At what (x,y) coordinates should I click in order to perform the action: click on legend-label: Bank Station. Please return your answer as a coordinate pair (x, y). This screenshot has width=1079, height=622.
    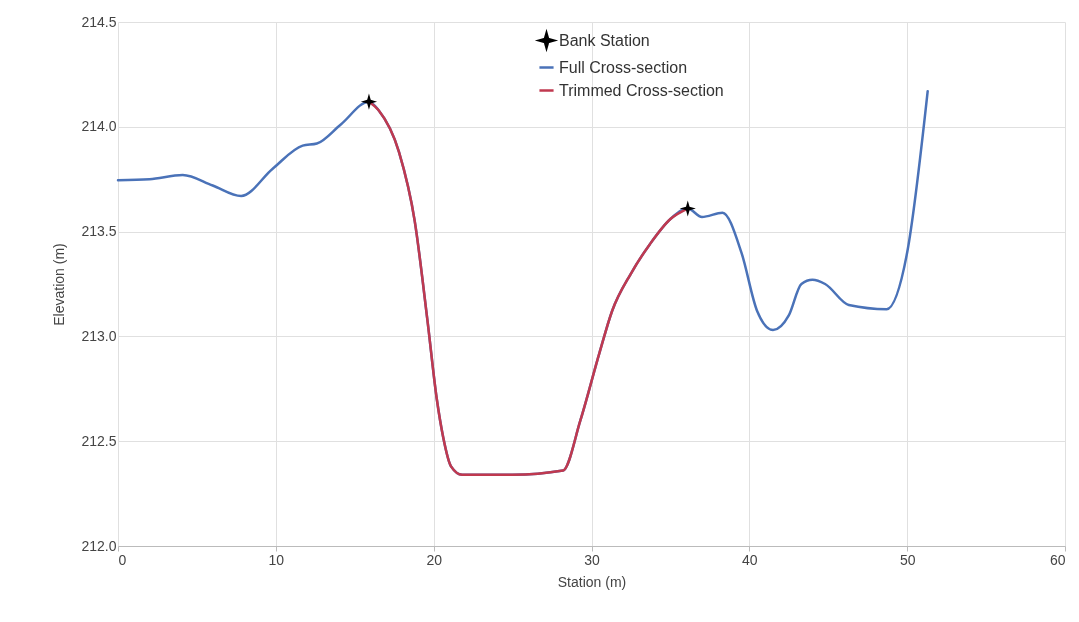
    Looking at the image, I should click on (604, 40).